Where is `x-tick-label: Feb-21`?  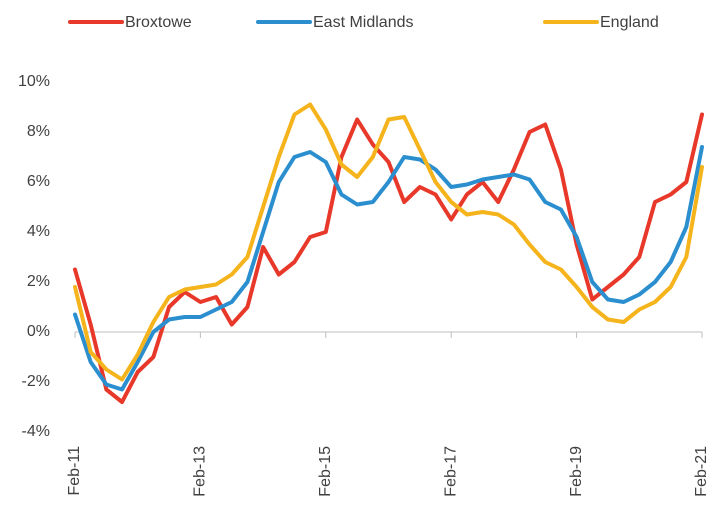
x-tick-label: Feb-21 is located at coordinates (701, 471).